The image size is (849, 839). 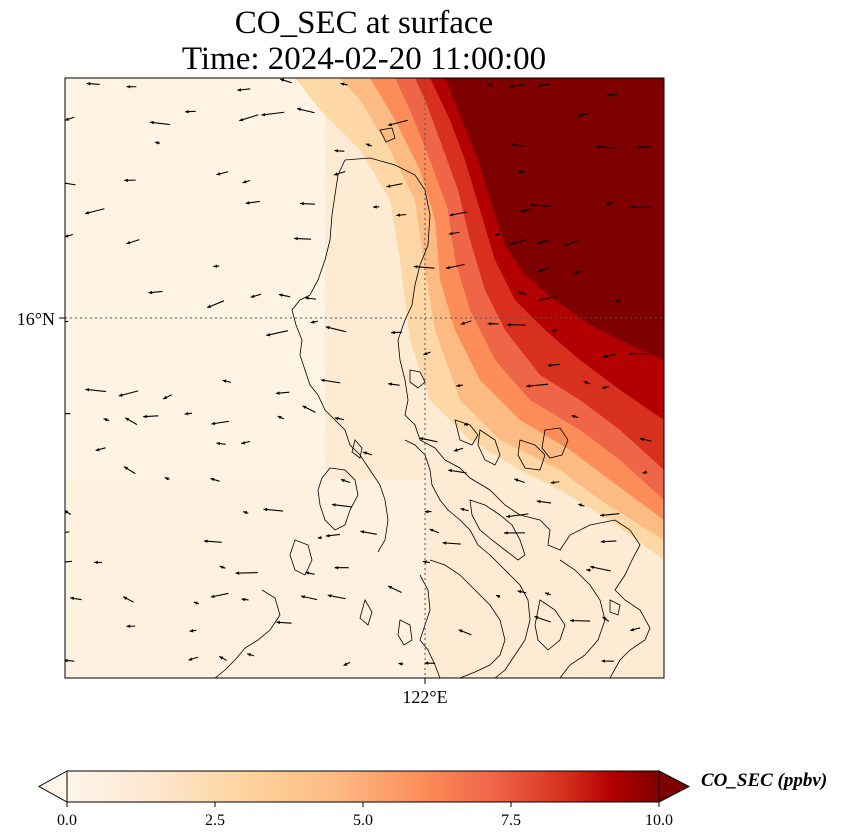 I want to click on colorbar-ticks: 0.0 2.5 5.0 7.5 10.0, so click(x=365, y=815).